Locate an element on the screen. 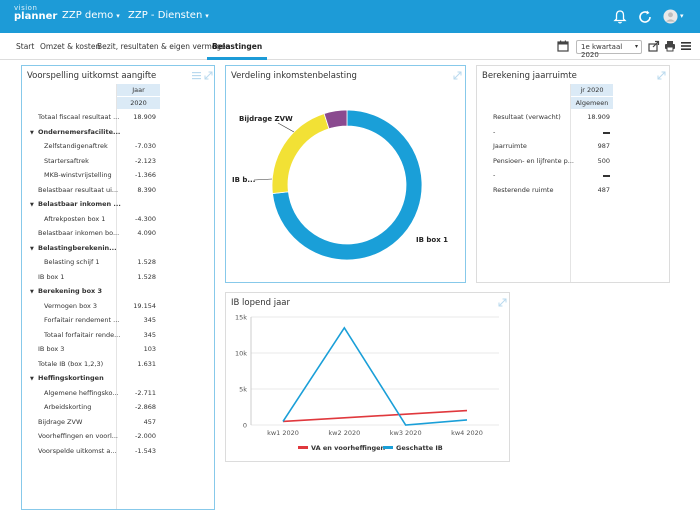  column-header-algemeen: Algemeen is located at coordinates (592, 103).